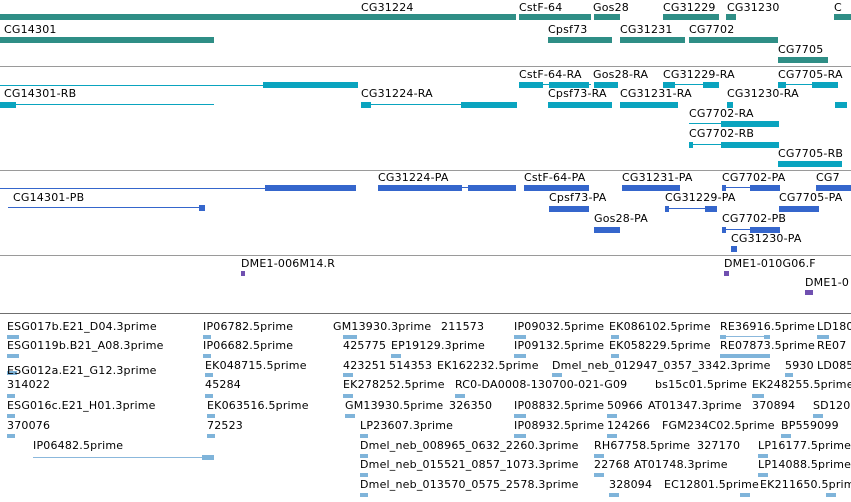 The image size is (851, 502). Describe the element at coordinates (649, 105) in the screenshot. I see `transcript-cg31231-ra` at that location.